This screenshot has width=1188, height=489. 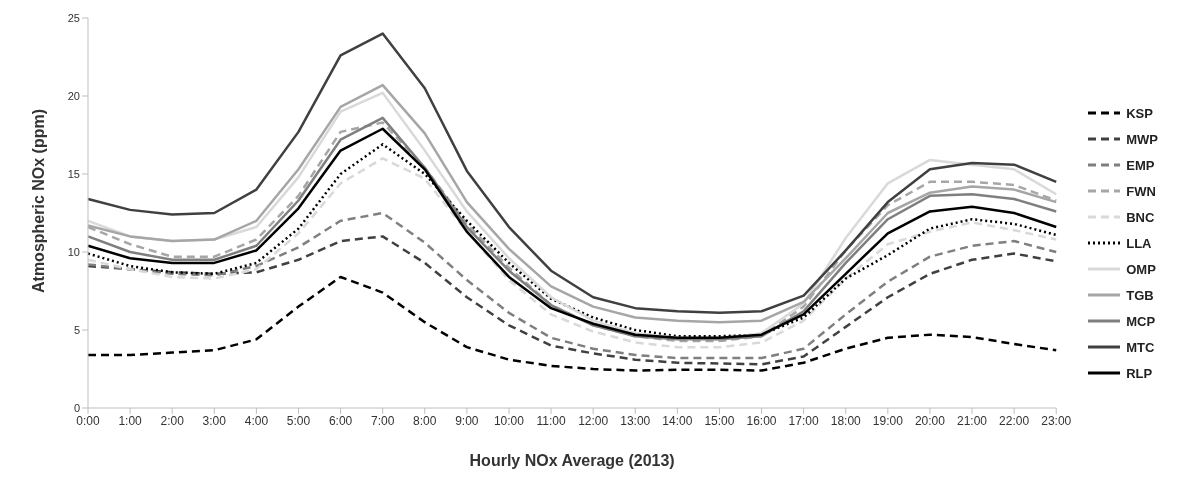 What do you see at coordinates (1142, 139) in the screenshot?
I see `legend-label: MWP` at bounding box center [1142, 139].